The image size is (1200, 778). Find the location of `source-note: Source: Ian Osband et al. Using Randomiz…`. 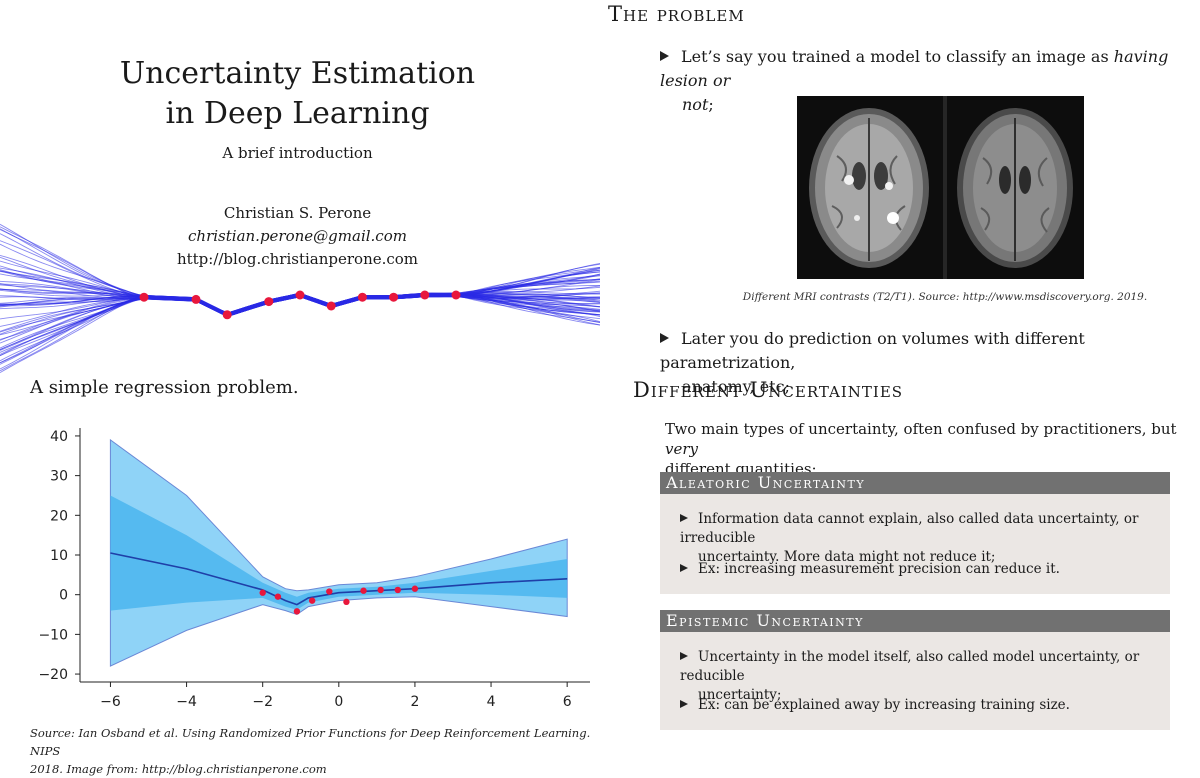

source-note: Source: Ian Osband et al. Using Randomiz… is located at coordinates (325, 751).